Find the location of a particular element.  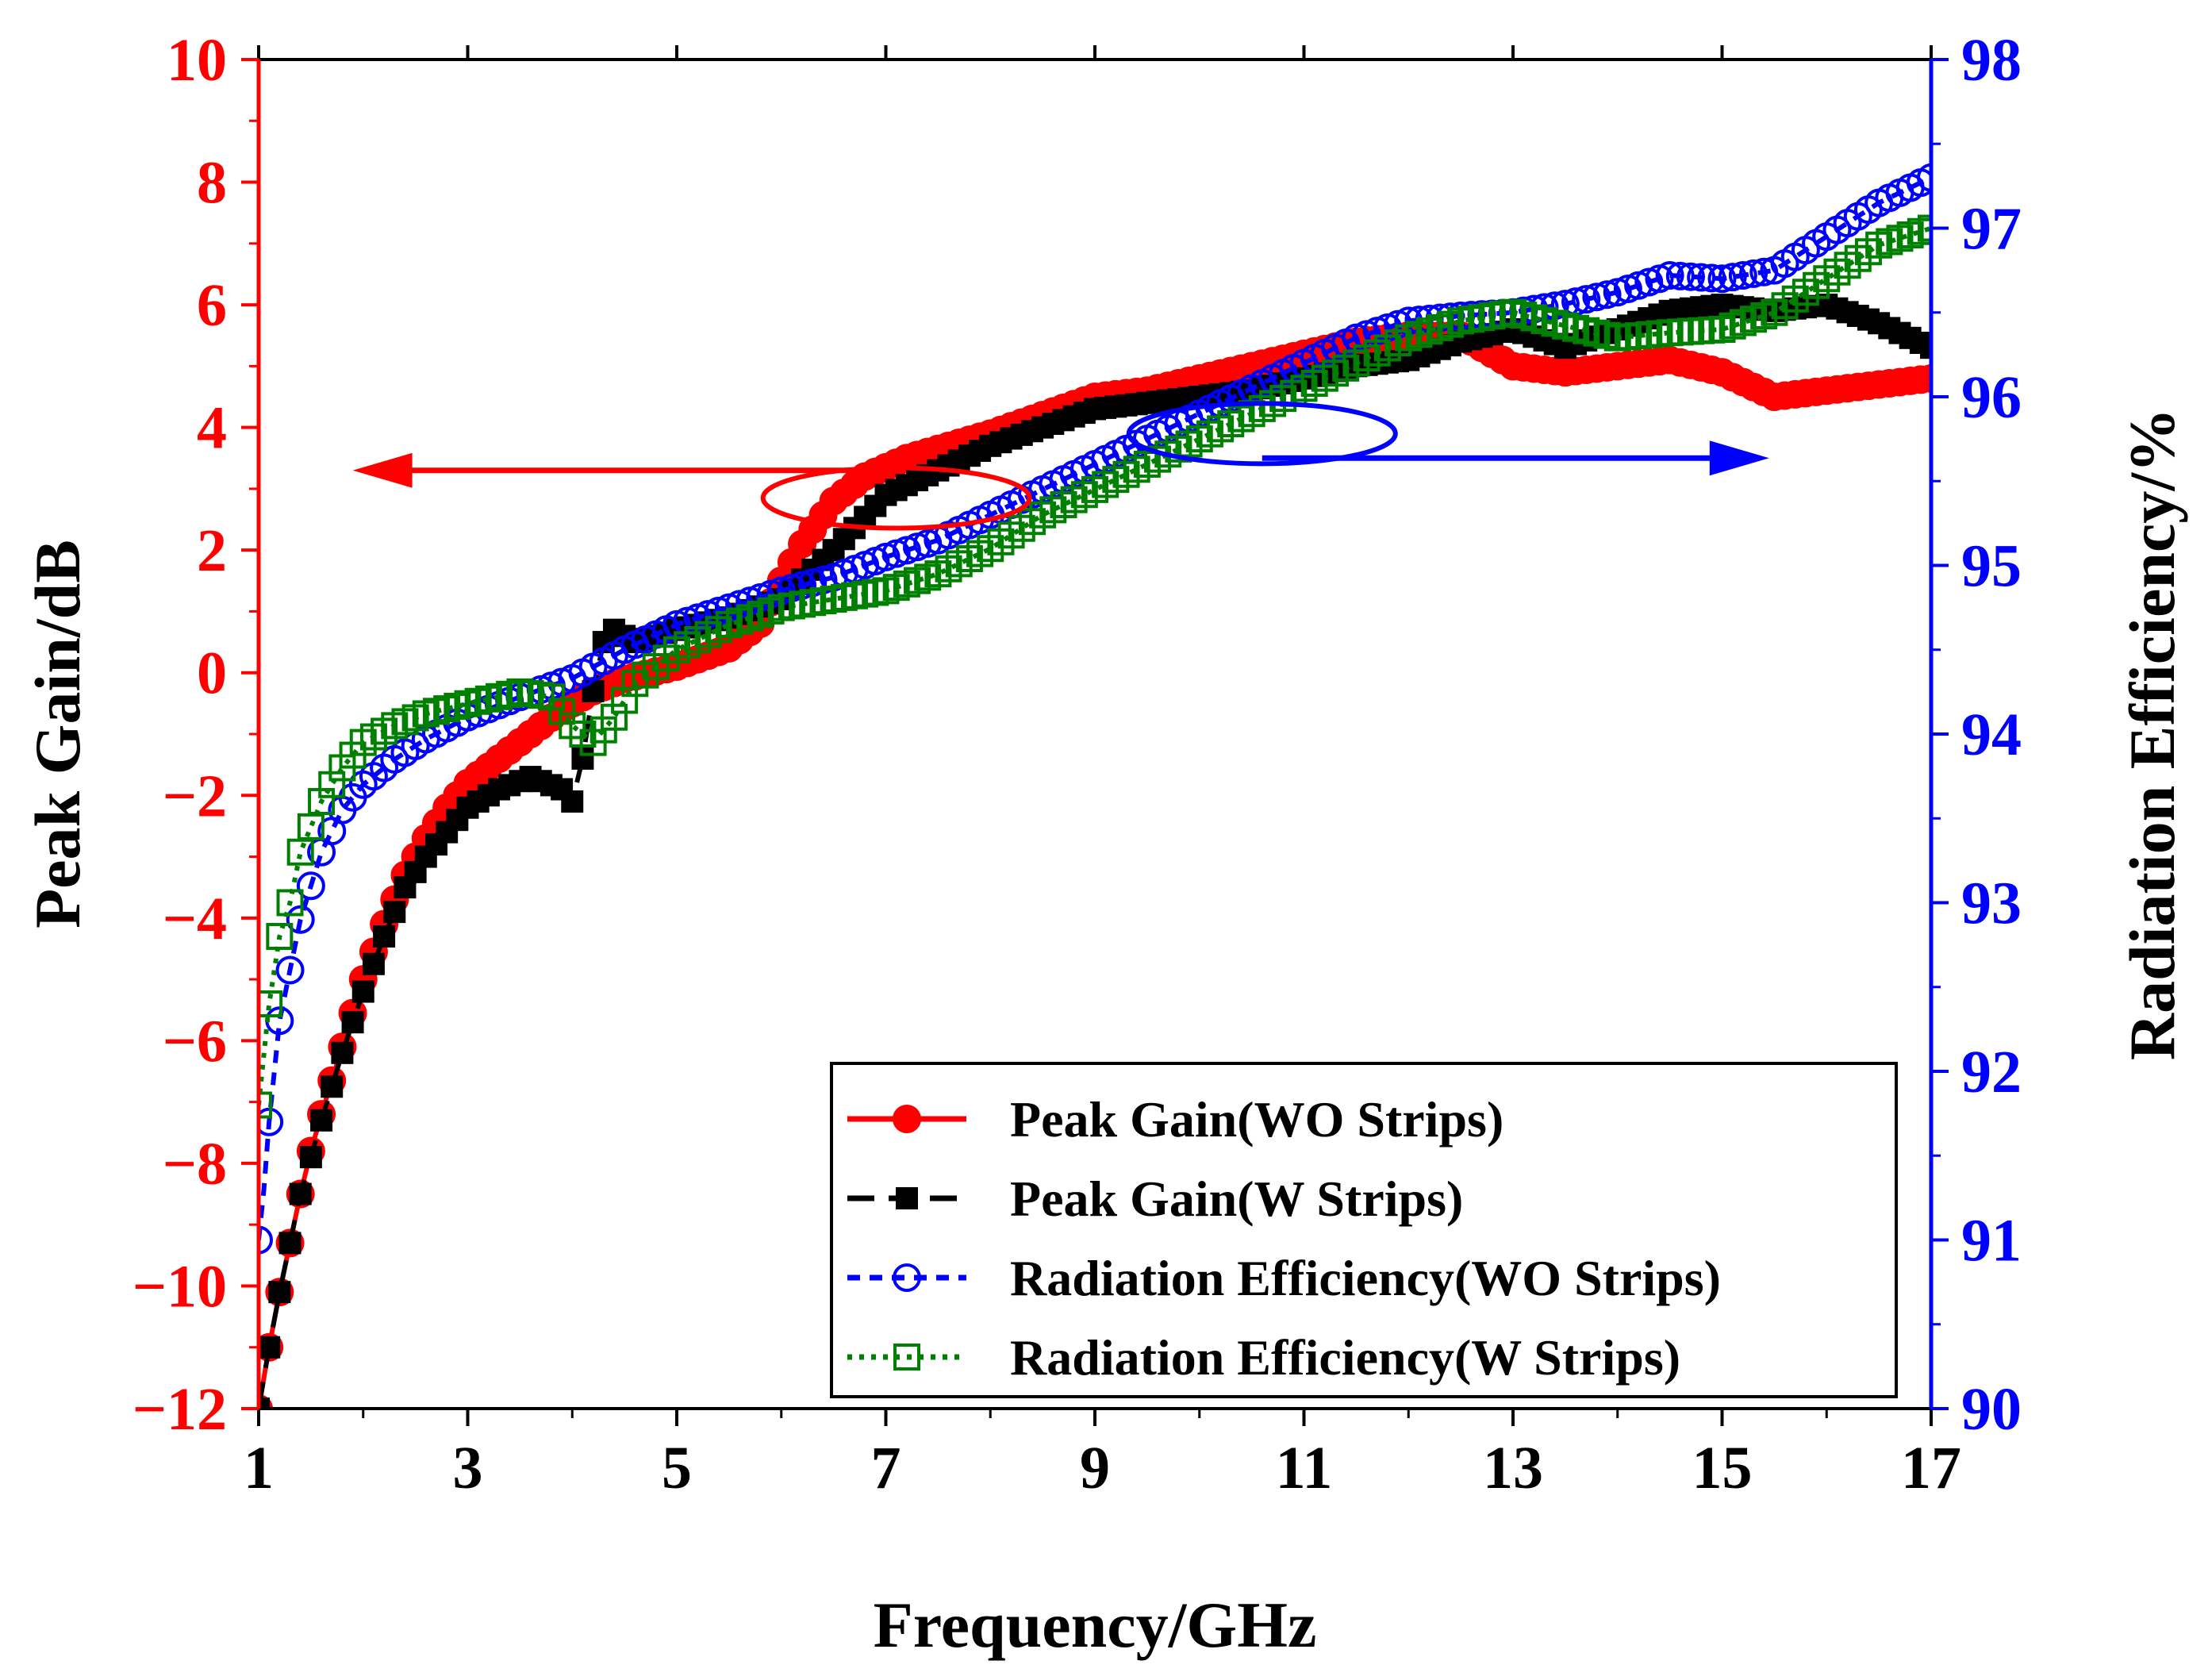

right-axis-ellipse is located at coordinates (1262, 434).